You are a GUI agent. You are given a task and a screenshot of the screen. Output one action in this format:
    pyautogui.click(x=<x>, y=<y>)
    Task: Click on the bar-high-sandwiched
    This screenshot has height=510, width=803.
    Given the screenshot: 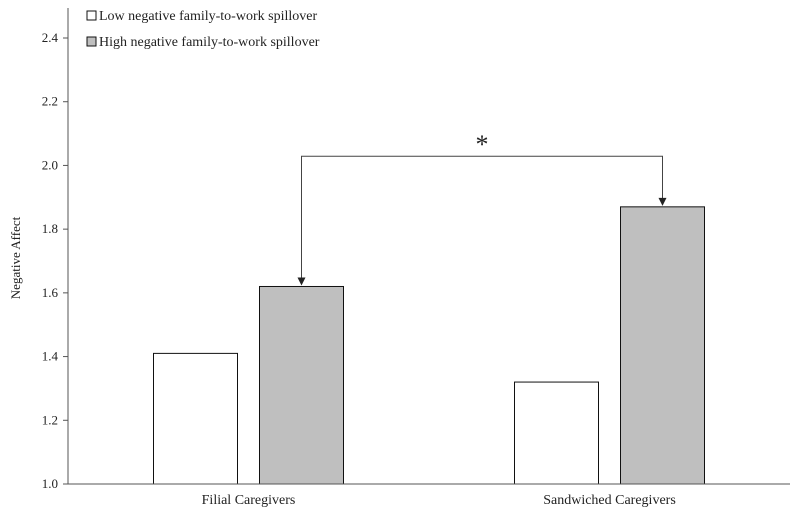 What is the action you would take?
    pyautogui.click(x=662, y=345)
    